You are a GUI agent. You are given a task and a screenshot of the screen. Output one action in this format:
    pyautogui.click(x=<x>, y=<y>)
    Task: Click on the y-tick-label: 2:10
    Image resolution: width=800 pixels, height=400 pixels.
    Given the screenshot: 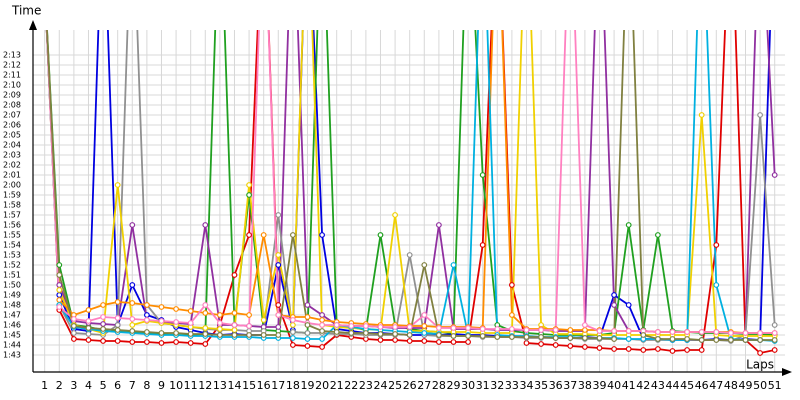 What is the action you would take?
    pyautogui.click(x=12, y=85)
    